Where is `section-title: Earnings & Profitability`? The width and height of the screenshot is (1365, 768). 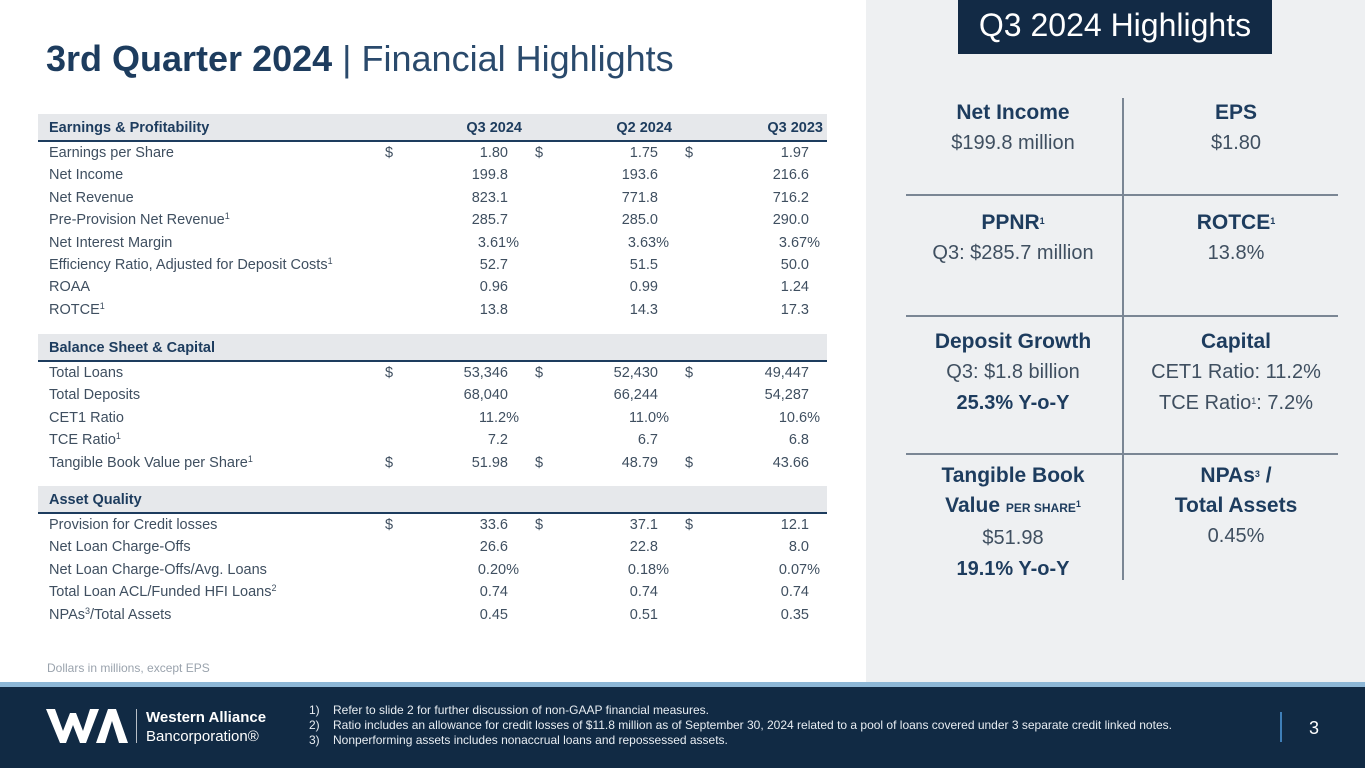 section-title: Earnings & Profitability is located at coordinates (129, 128).